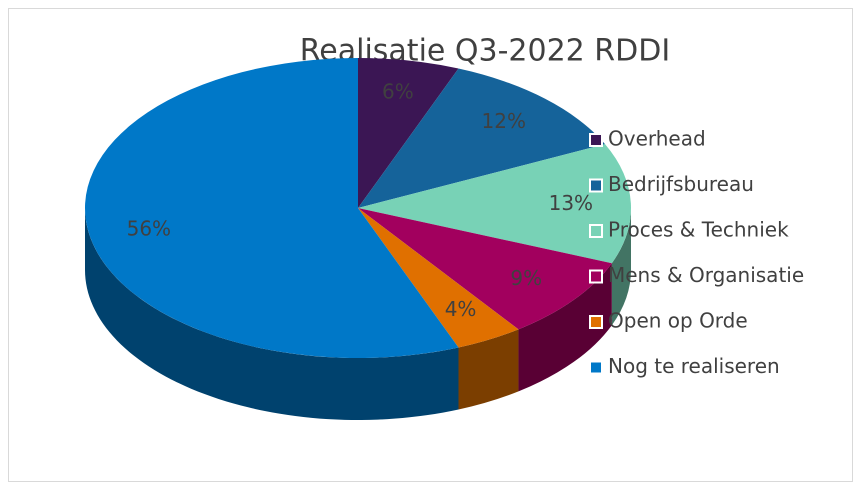 Image resolution: width=861 pixels, height=490 pixels. I want to click on legend-label: Overhead, so click(657, 139).